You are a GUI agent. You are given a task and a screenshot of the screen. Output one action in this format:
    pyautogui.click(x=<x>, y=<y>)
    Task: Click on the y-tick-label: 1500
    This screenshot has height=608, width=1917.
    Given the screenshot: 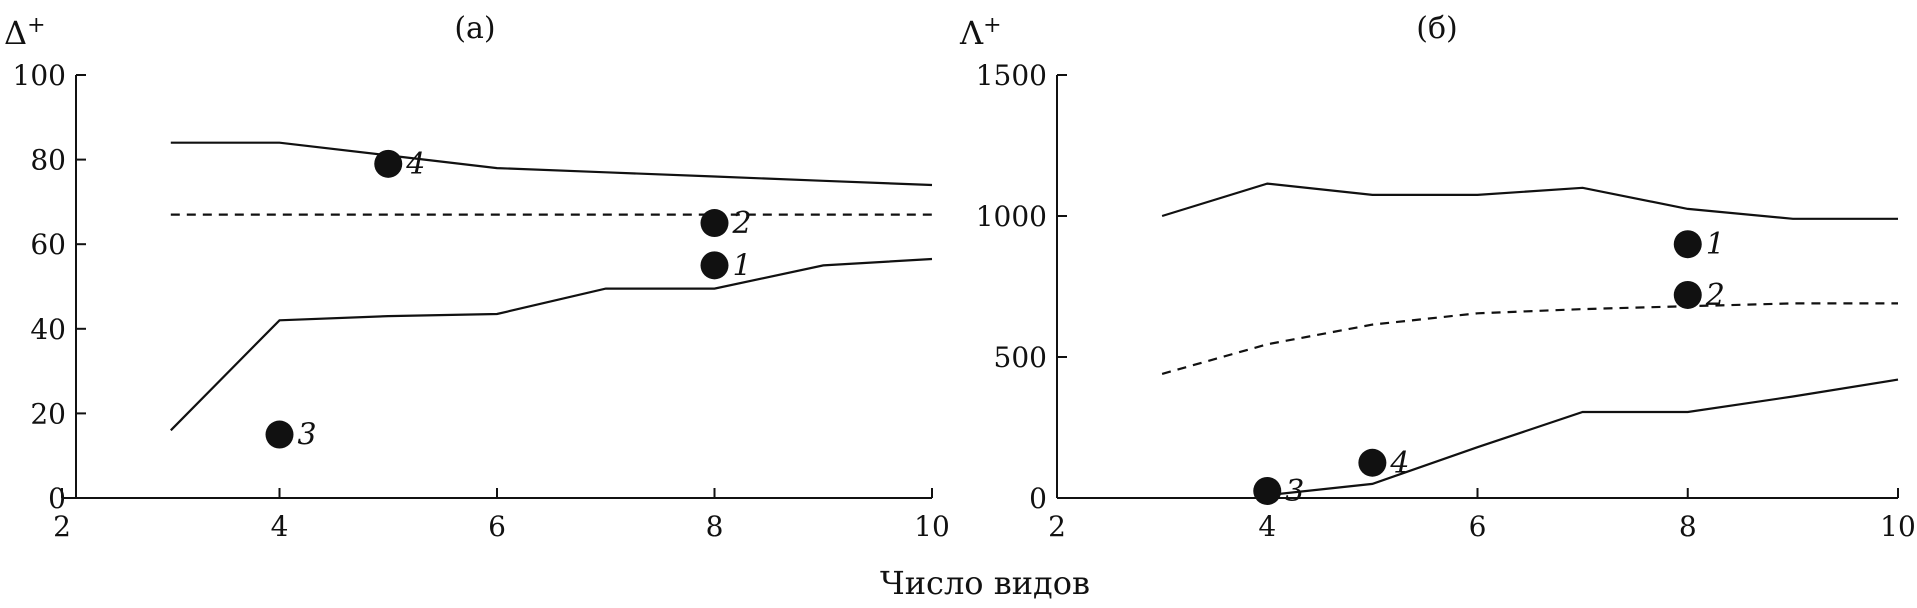 What is the action you would take?
    pyautogui.click(x=1011, y=75)
    